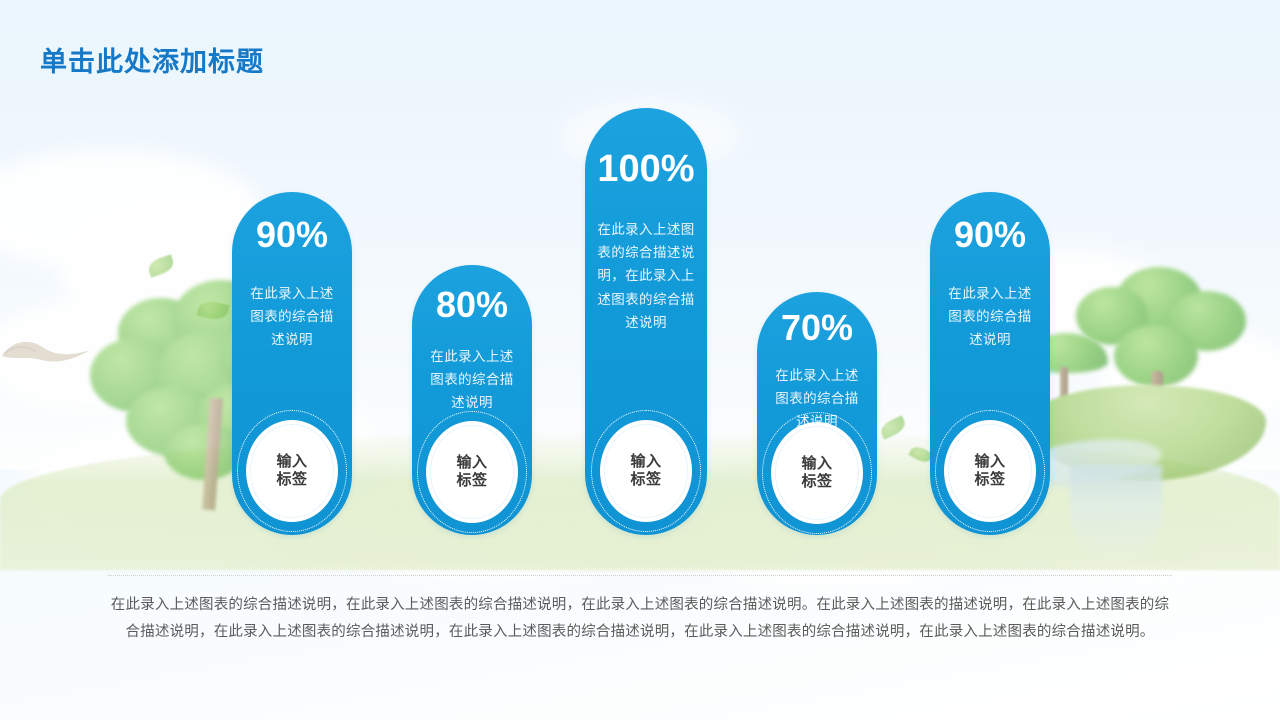  I want to click on page-title: 单击此处添加标题, so click(152, 62).